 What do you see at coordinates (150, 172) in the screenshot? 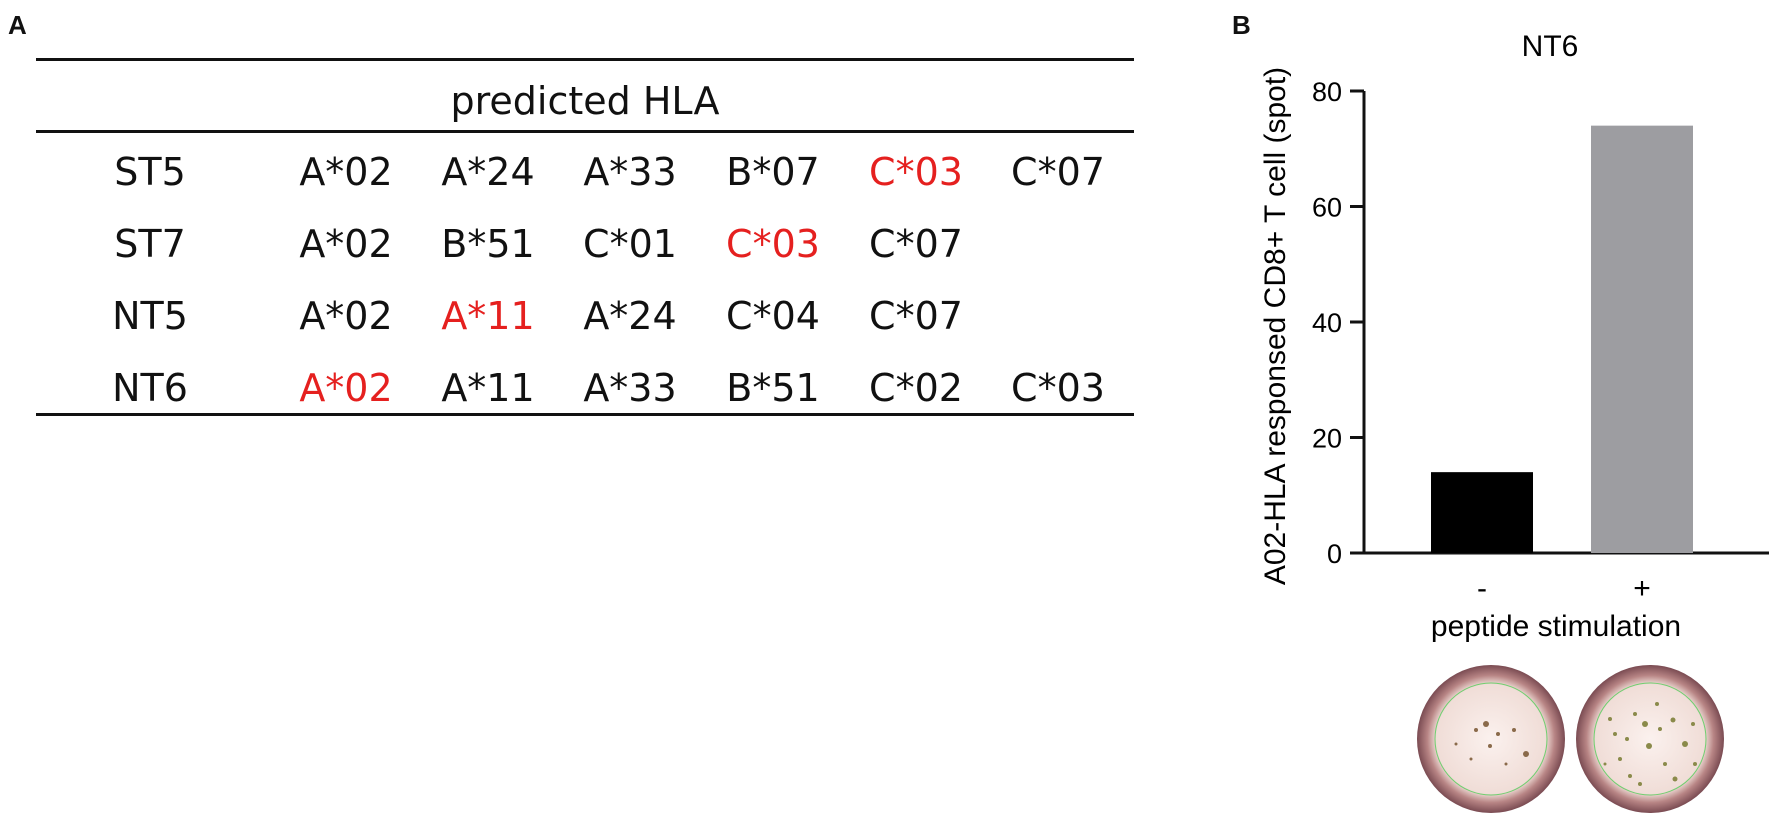
I see `sample-name: ST5` at bounding box center [150, 172].